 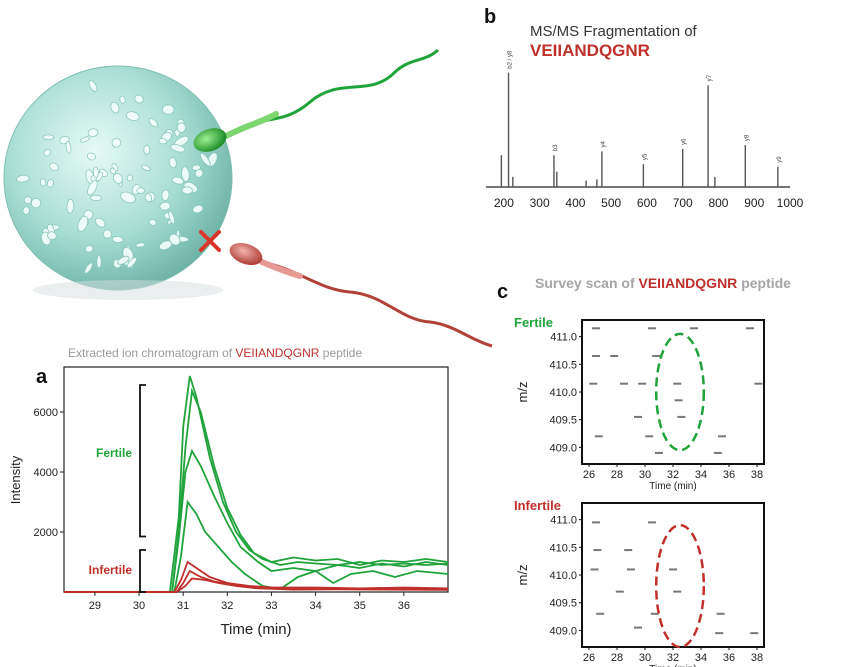 I want to click on eic-xtick-label: 33, so click(x=271, y=606).